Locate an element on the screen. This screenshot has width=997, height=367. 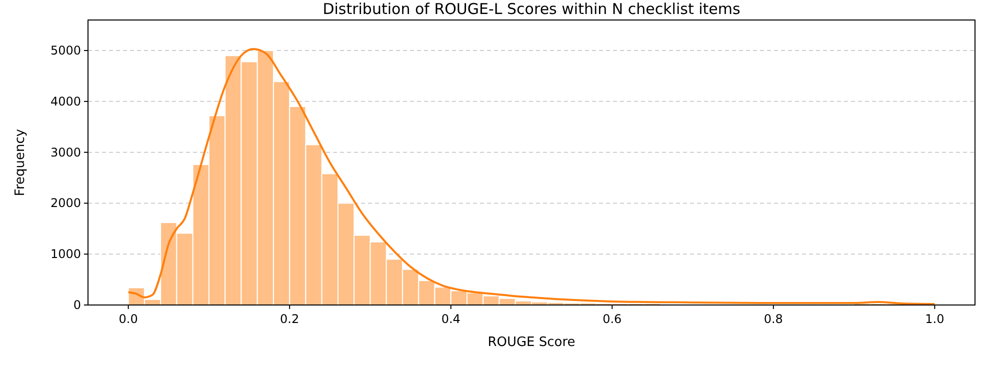
x-axis-title: ROUGE Score is located at coordinates (532, 342).